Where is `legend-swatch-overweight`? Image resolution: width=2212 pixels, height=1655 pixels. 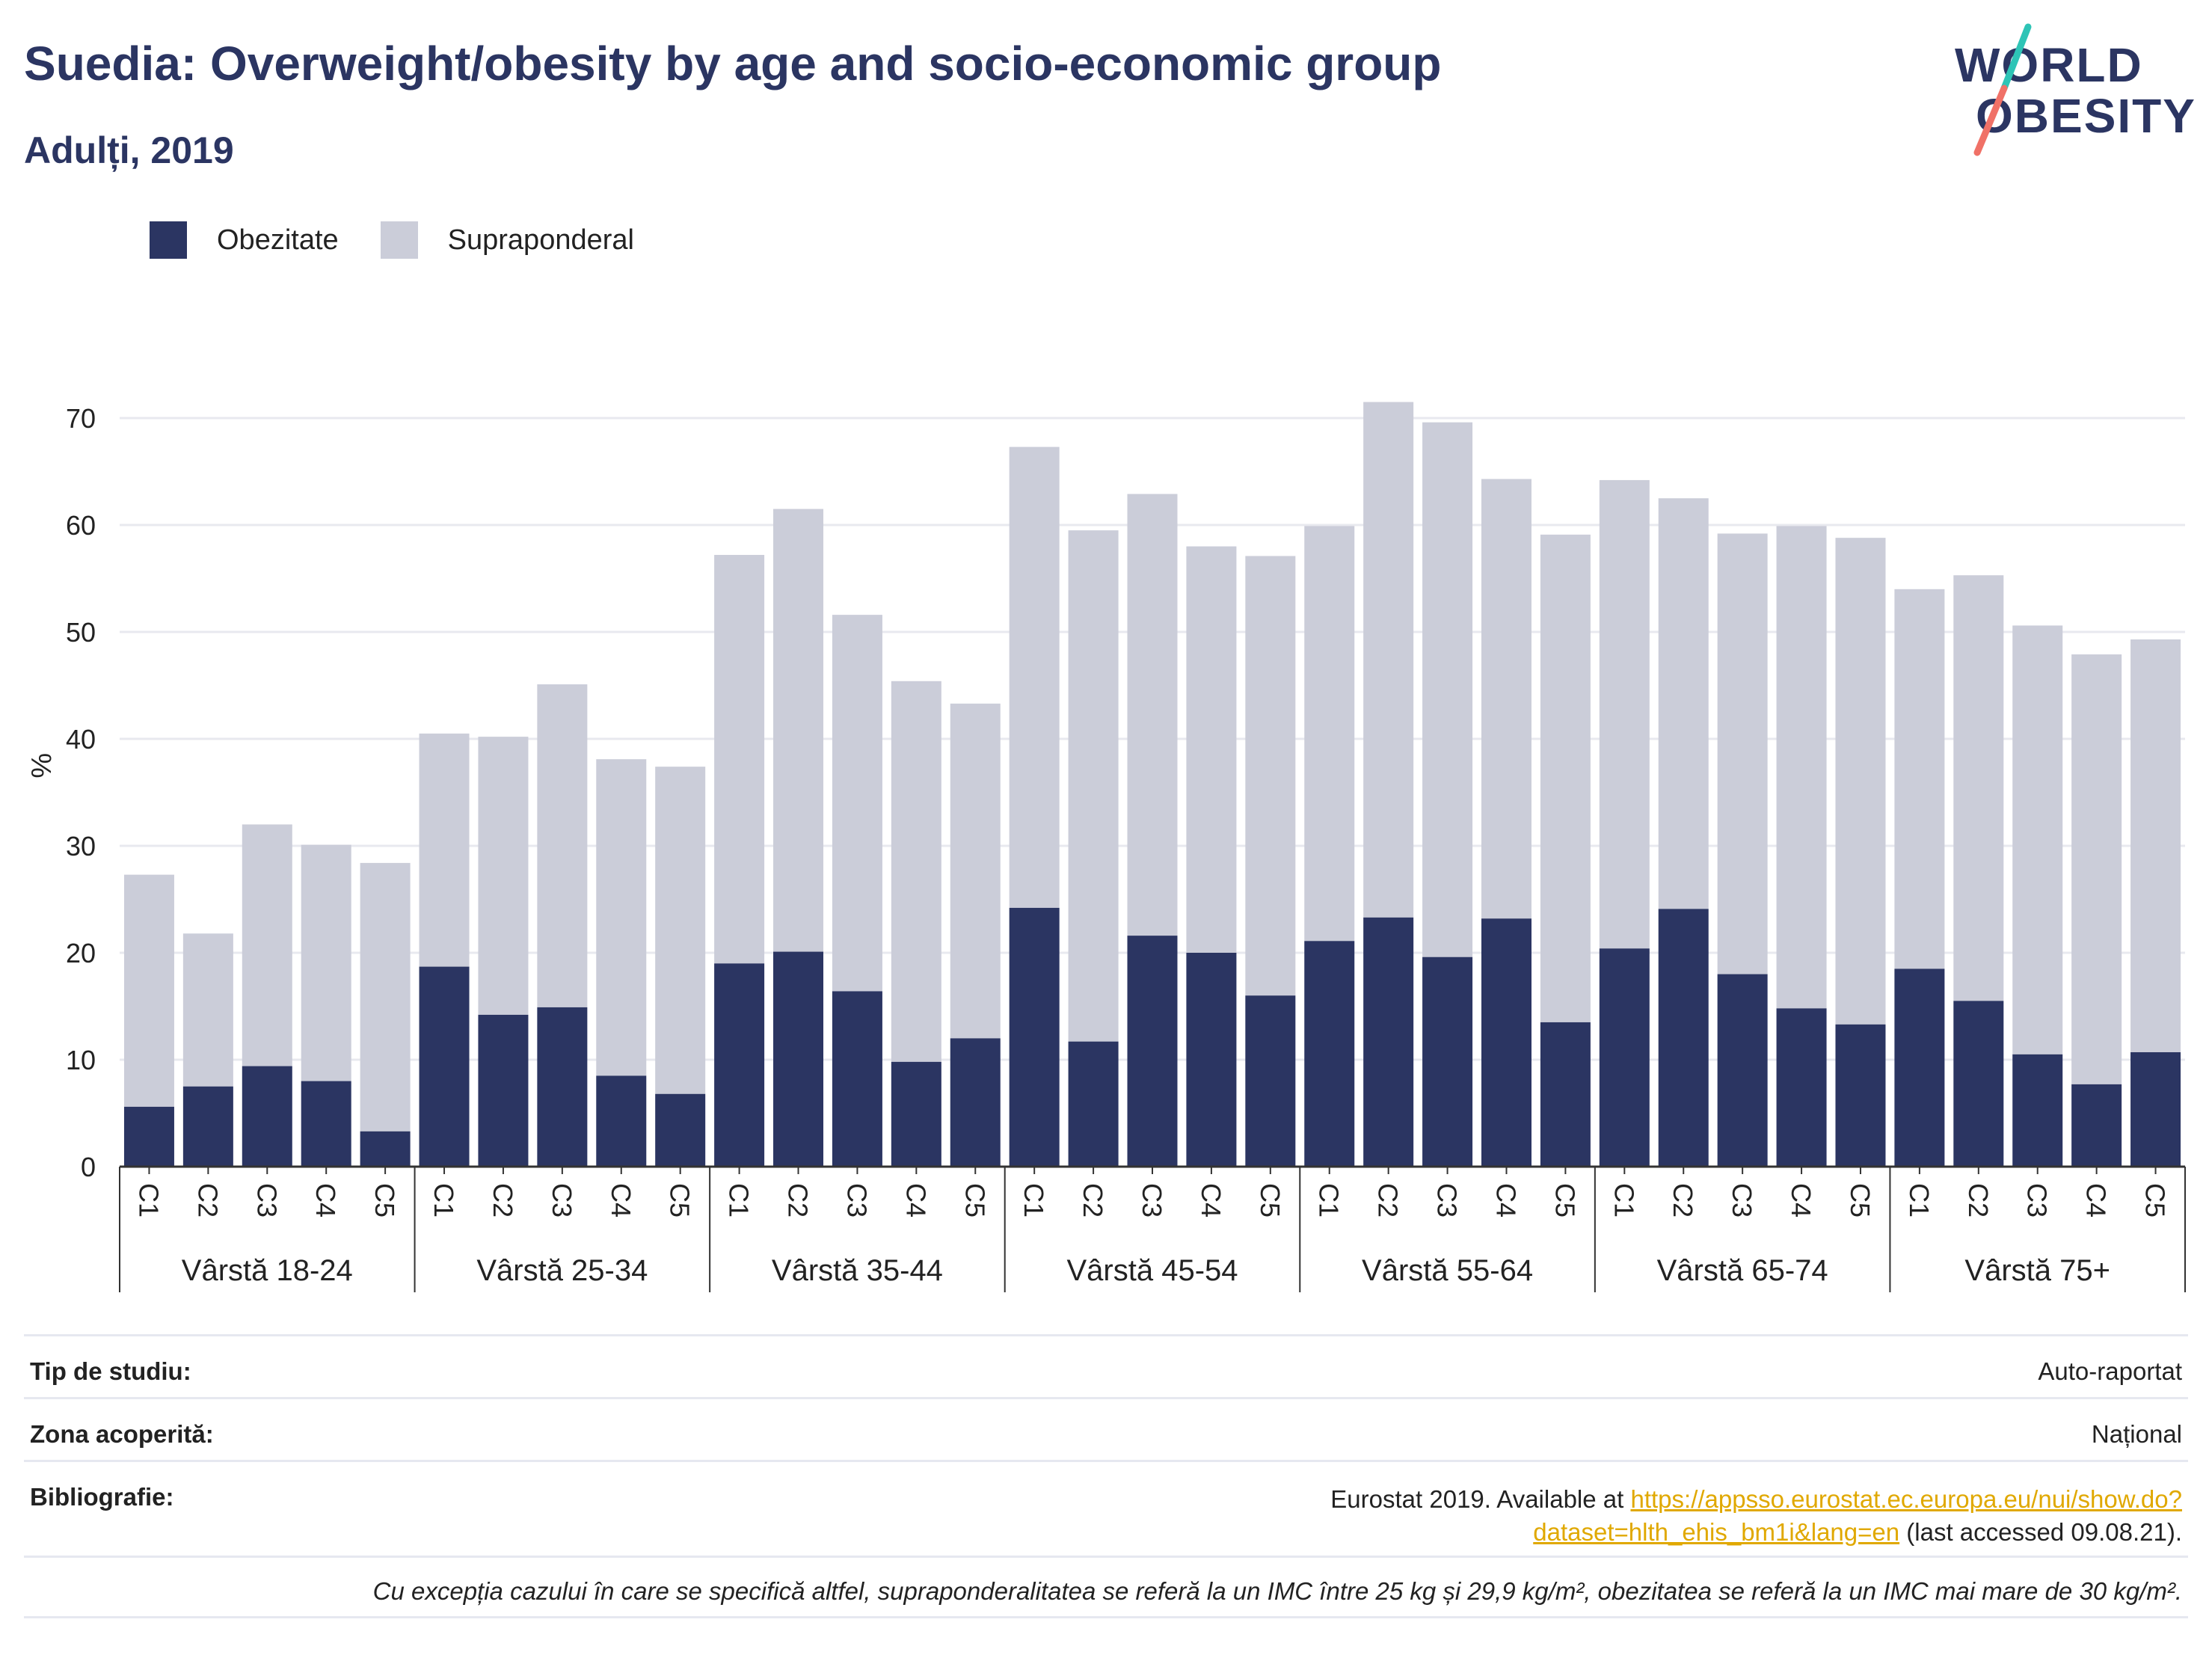
legend-swatch-overweight is located at coordinates (399, 240).